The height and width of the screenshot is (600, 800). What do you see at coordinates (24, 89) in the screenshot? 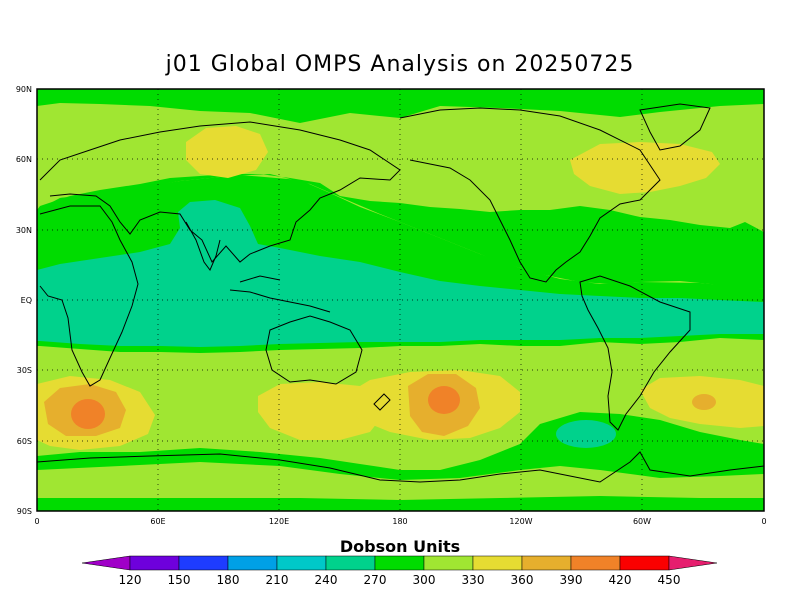
I see `lat-label-90n: 90N` at bounding box center [24, 89].